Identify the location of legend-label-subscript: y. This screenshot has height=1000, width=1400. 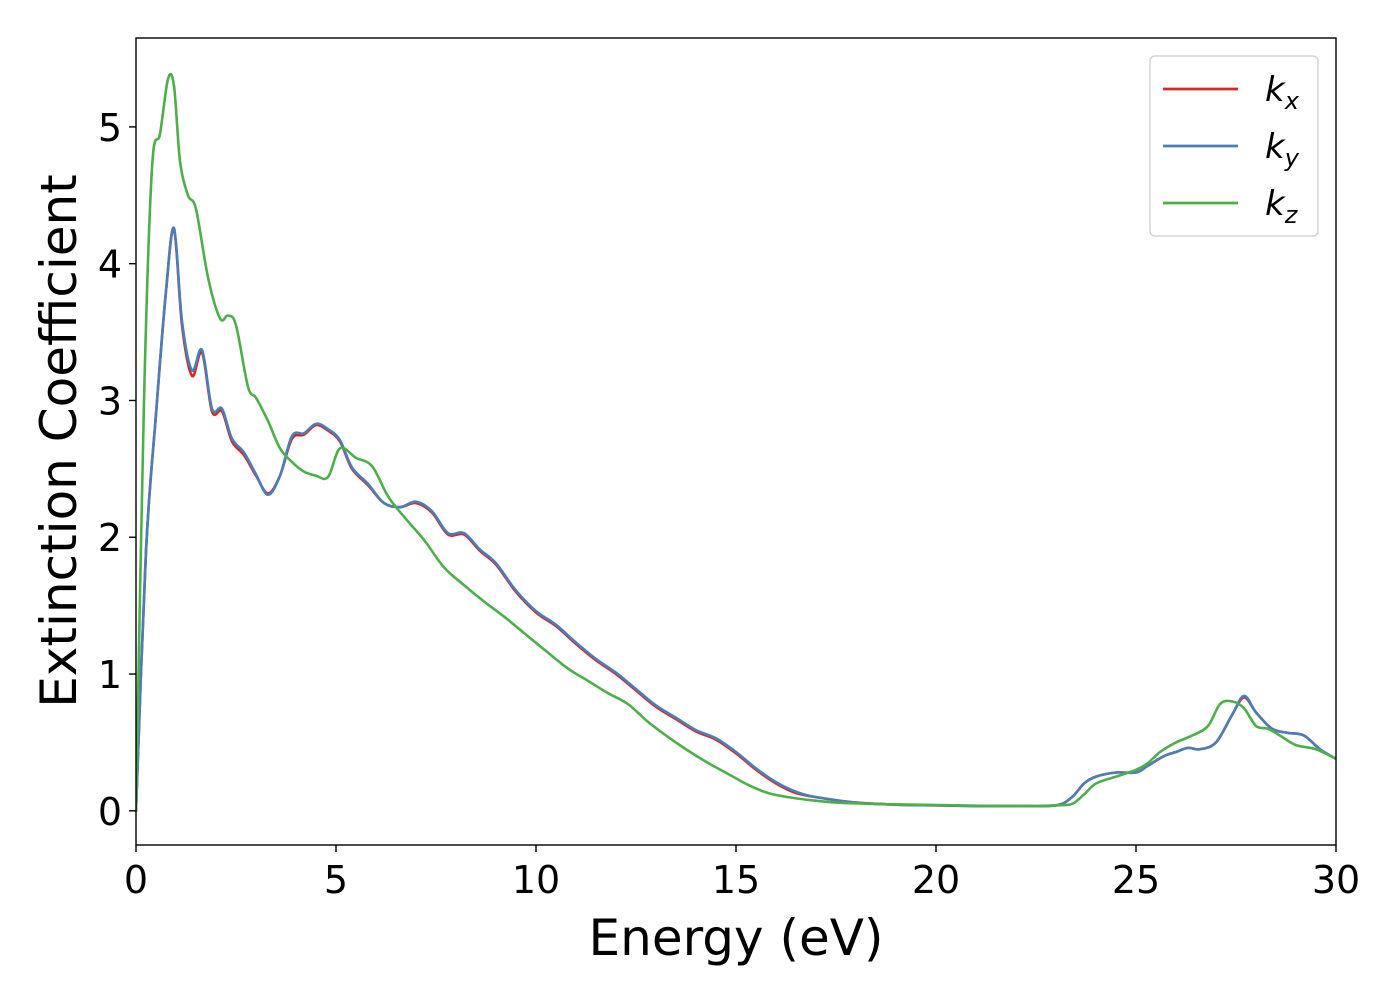
(1292, 158).